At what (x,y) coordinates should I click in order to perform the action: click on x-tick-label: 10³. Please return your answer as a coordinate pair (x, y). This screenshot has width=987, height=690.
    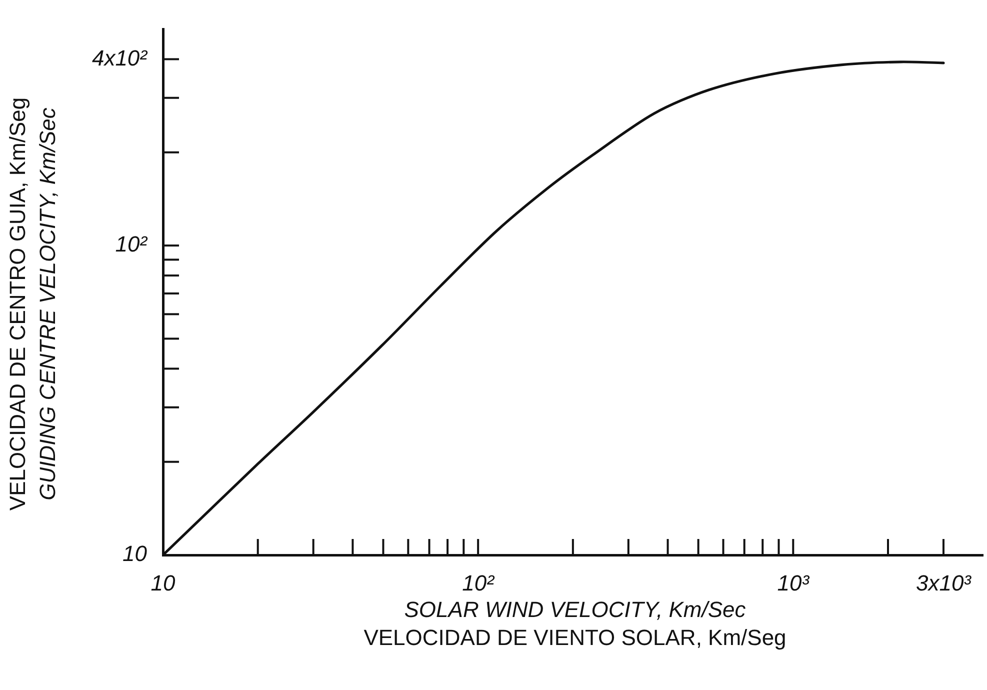
    Looking at the image, I should click on (793, 583).